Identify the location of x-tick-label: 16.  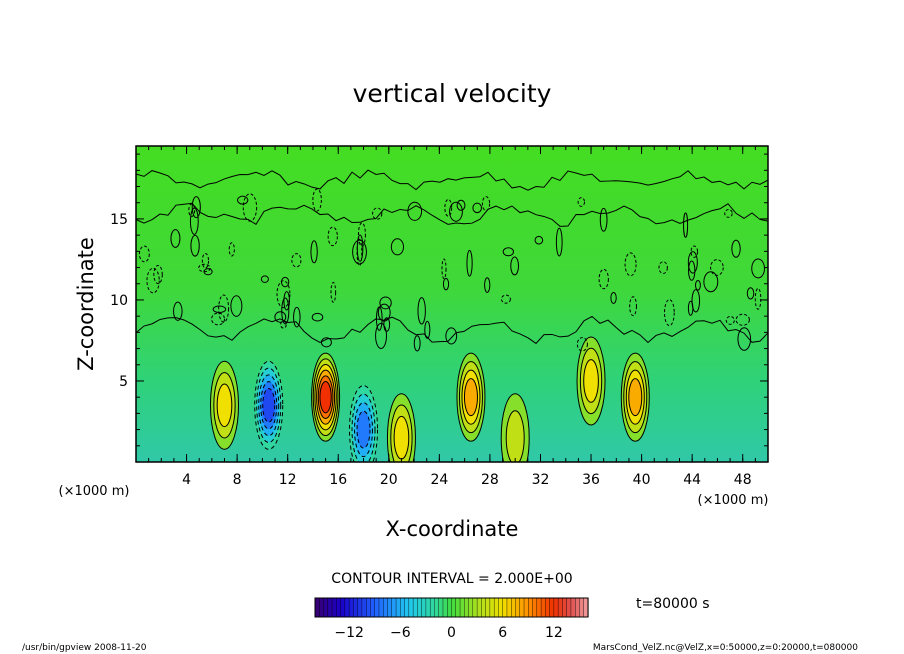
(338, 480).